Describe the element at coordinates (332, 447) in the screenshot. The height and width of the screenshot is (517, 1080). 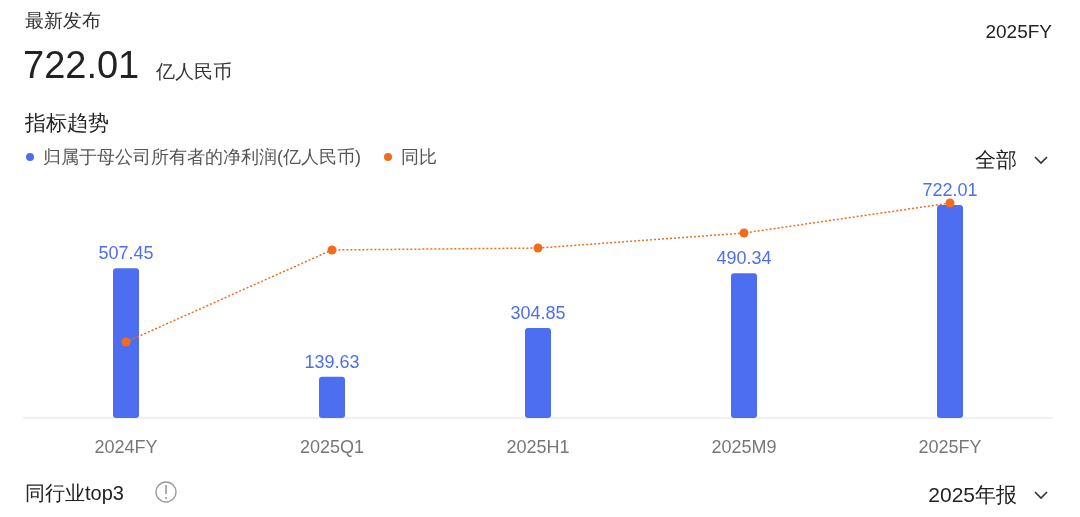
I see `x-tick-label: 2025Q1` at that location.